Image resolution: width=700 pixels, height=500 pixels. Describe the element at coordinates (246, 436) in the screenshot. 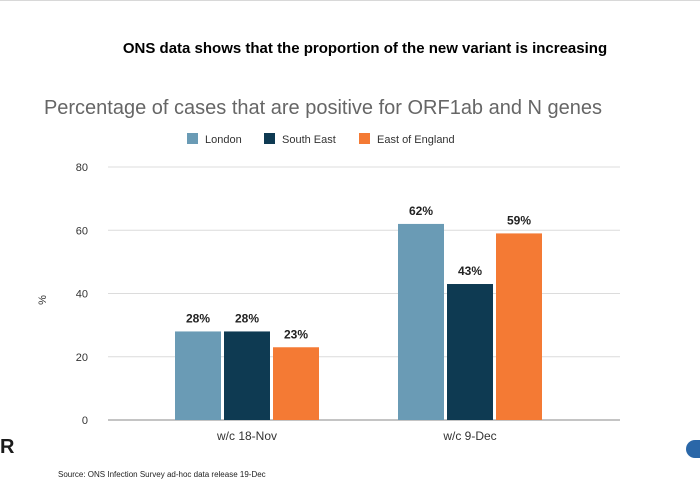

I see `x-tick-label: w/c 18-Nov` at that location.